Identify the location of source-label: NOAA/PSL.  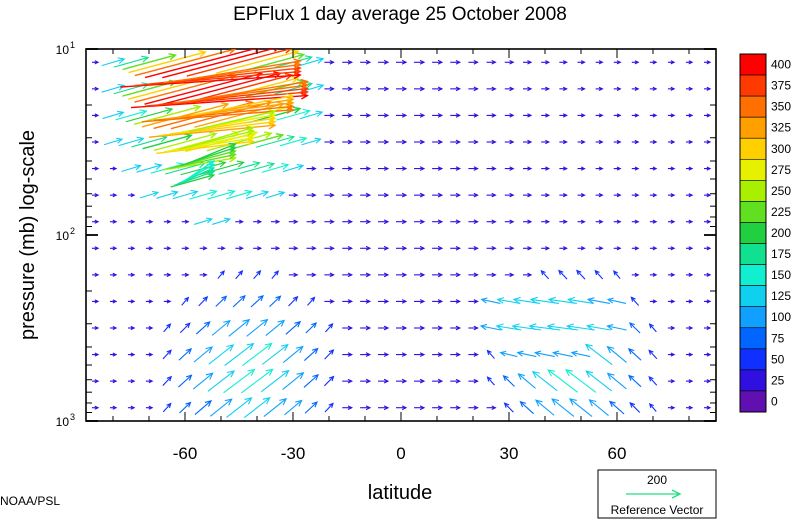
(30, 501).